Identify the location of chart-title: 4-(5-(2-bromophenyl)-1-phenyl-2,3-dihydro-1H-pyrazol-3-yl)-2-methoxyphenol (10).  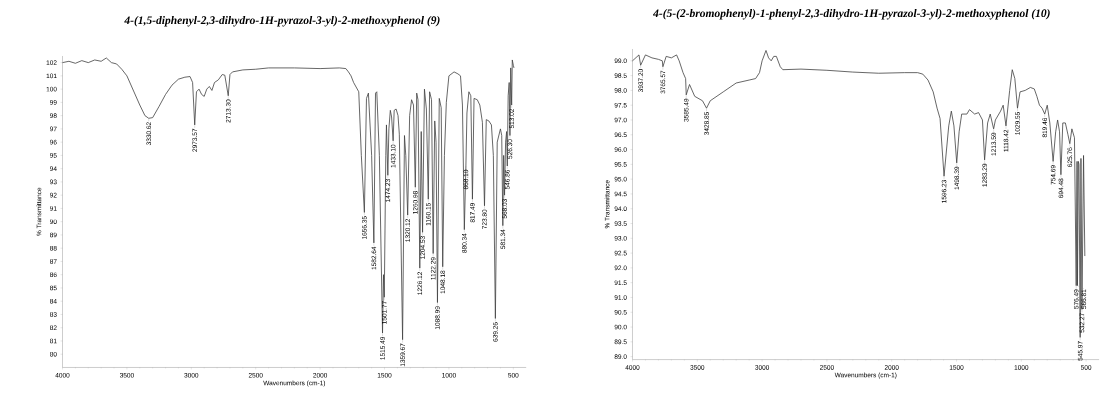
(851, 14).